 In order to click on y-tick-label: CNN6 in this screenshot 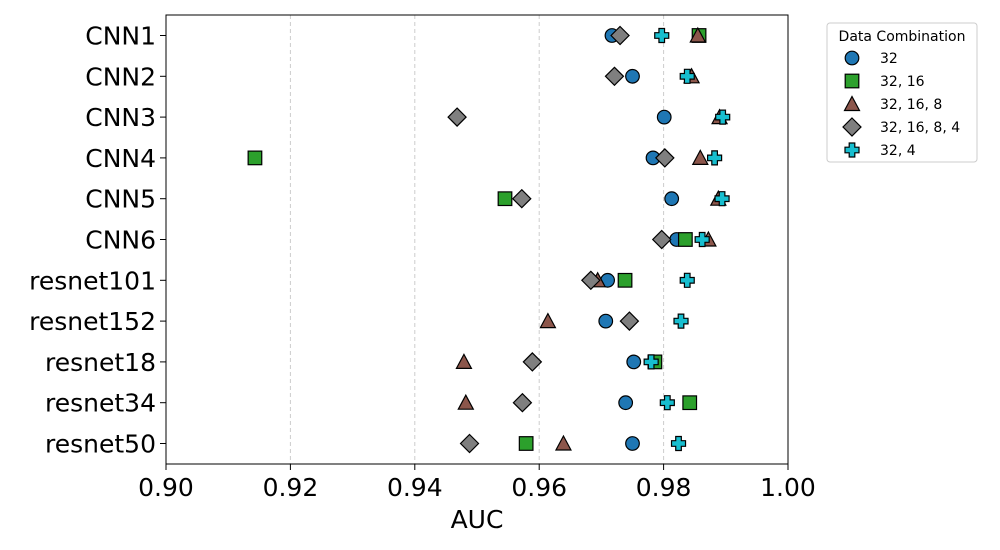, I will do `click(120, 240)`.